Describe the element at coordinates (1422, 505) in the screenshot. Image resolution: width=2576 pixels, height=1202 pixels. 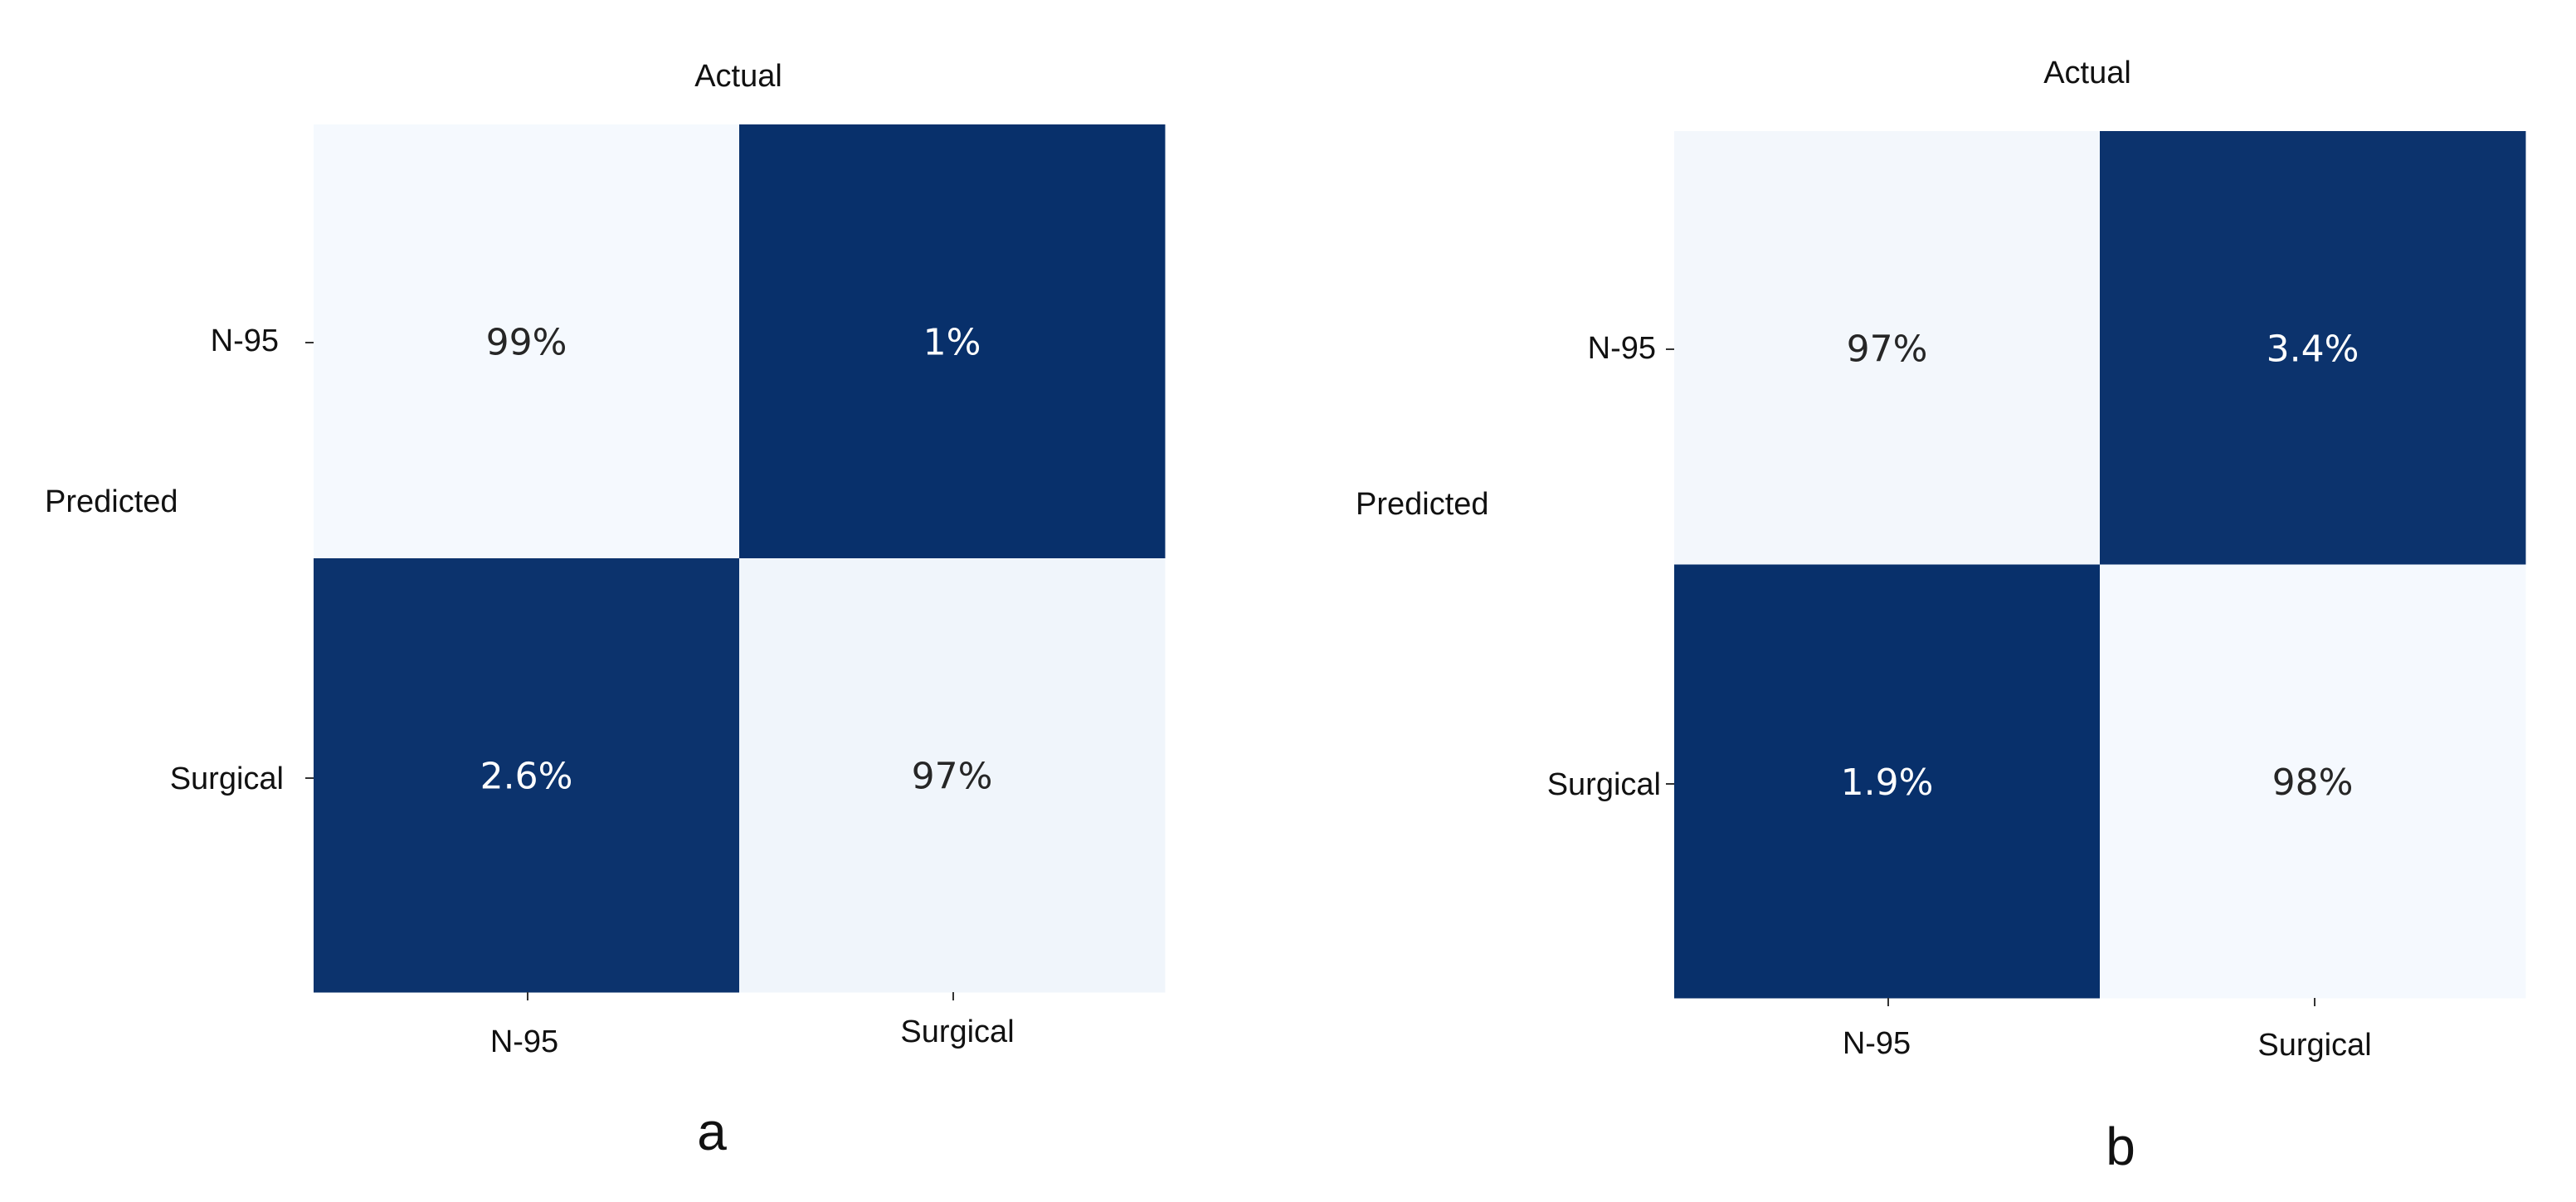
I see `y-axis-title-b: Predicted` at that location.